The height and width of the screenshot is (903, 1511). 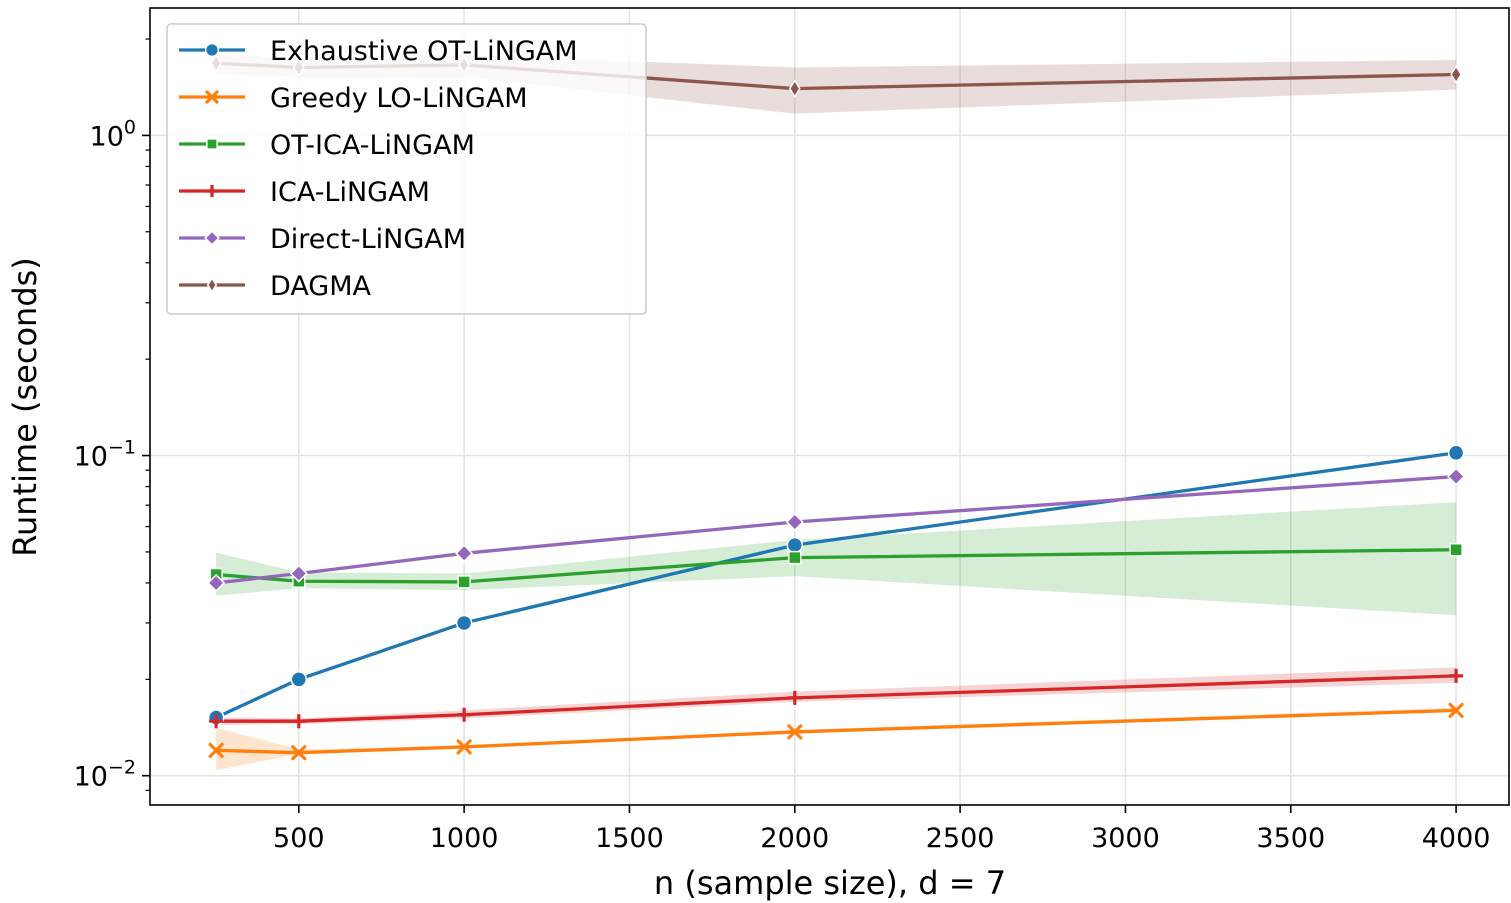 I want to click on x-tick-label: 2500, so click(x=960, y=838).